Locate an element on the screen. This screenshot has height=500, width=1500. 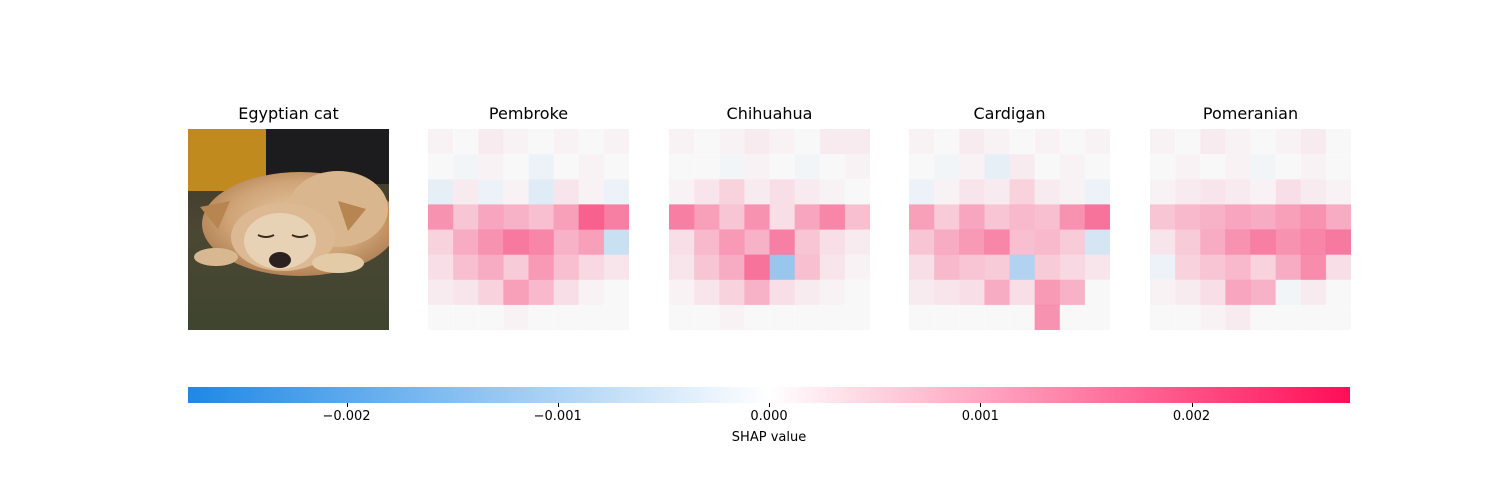
panel-title-pomeranian: Pomeranian is located at coordinates (1250, 113).